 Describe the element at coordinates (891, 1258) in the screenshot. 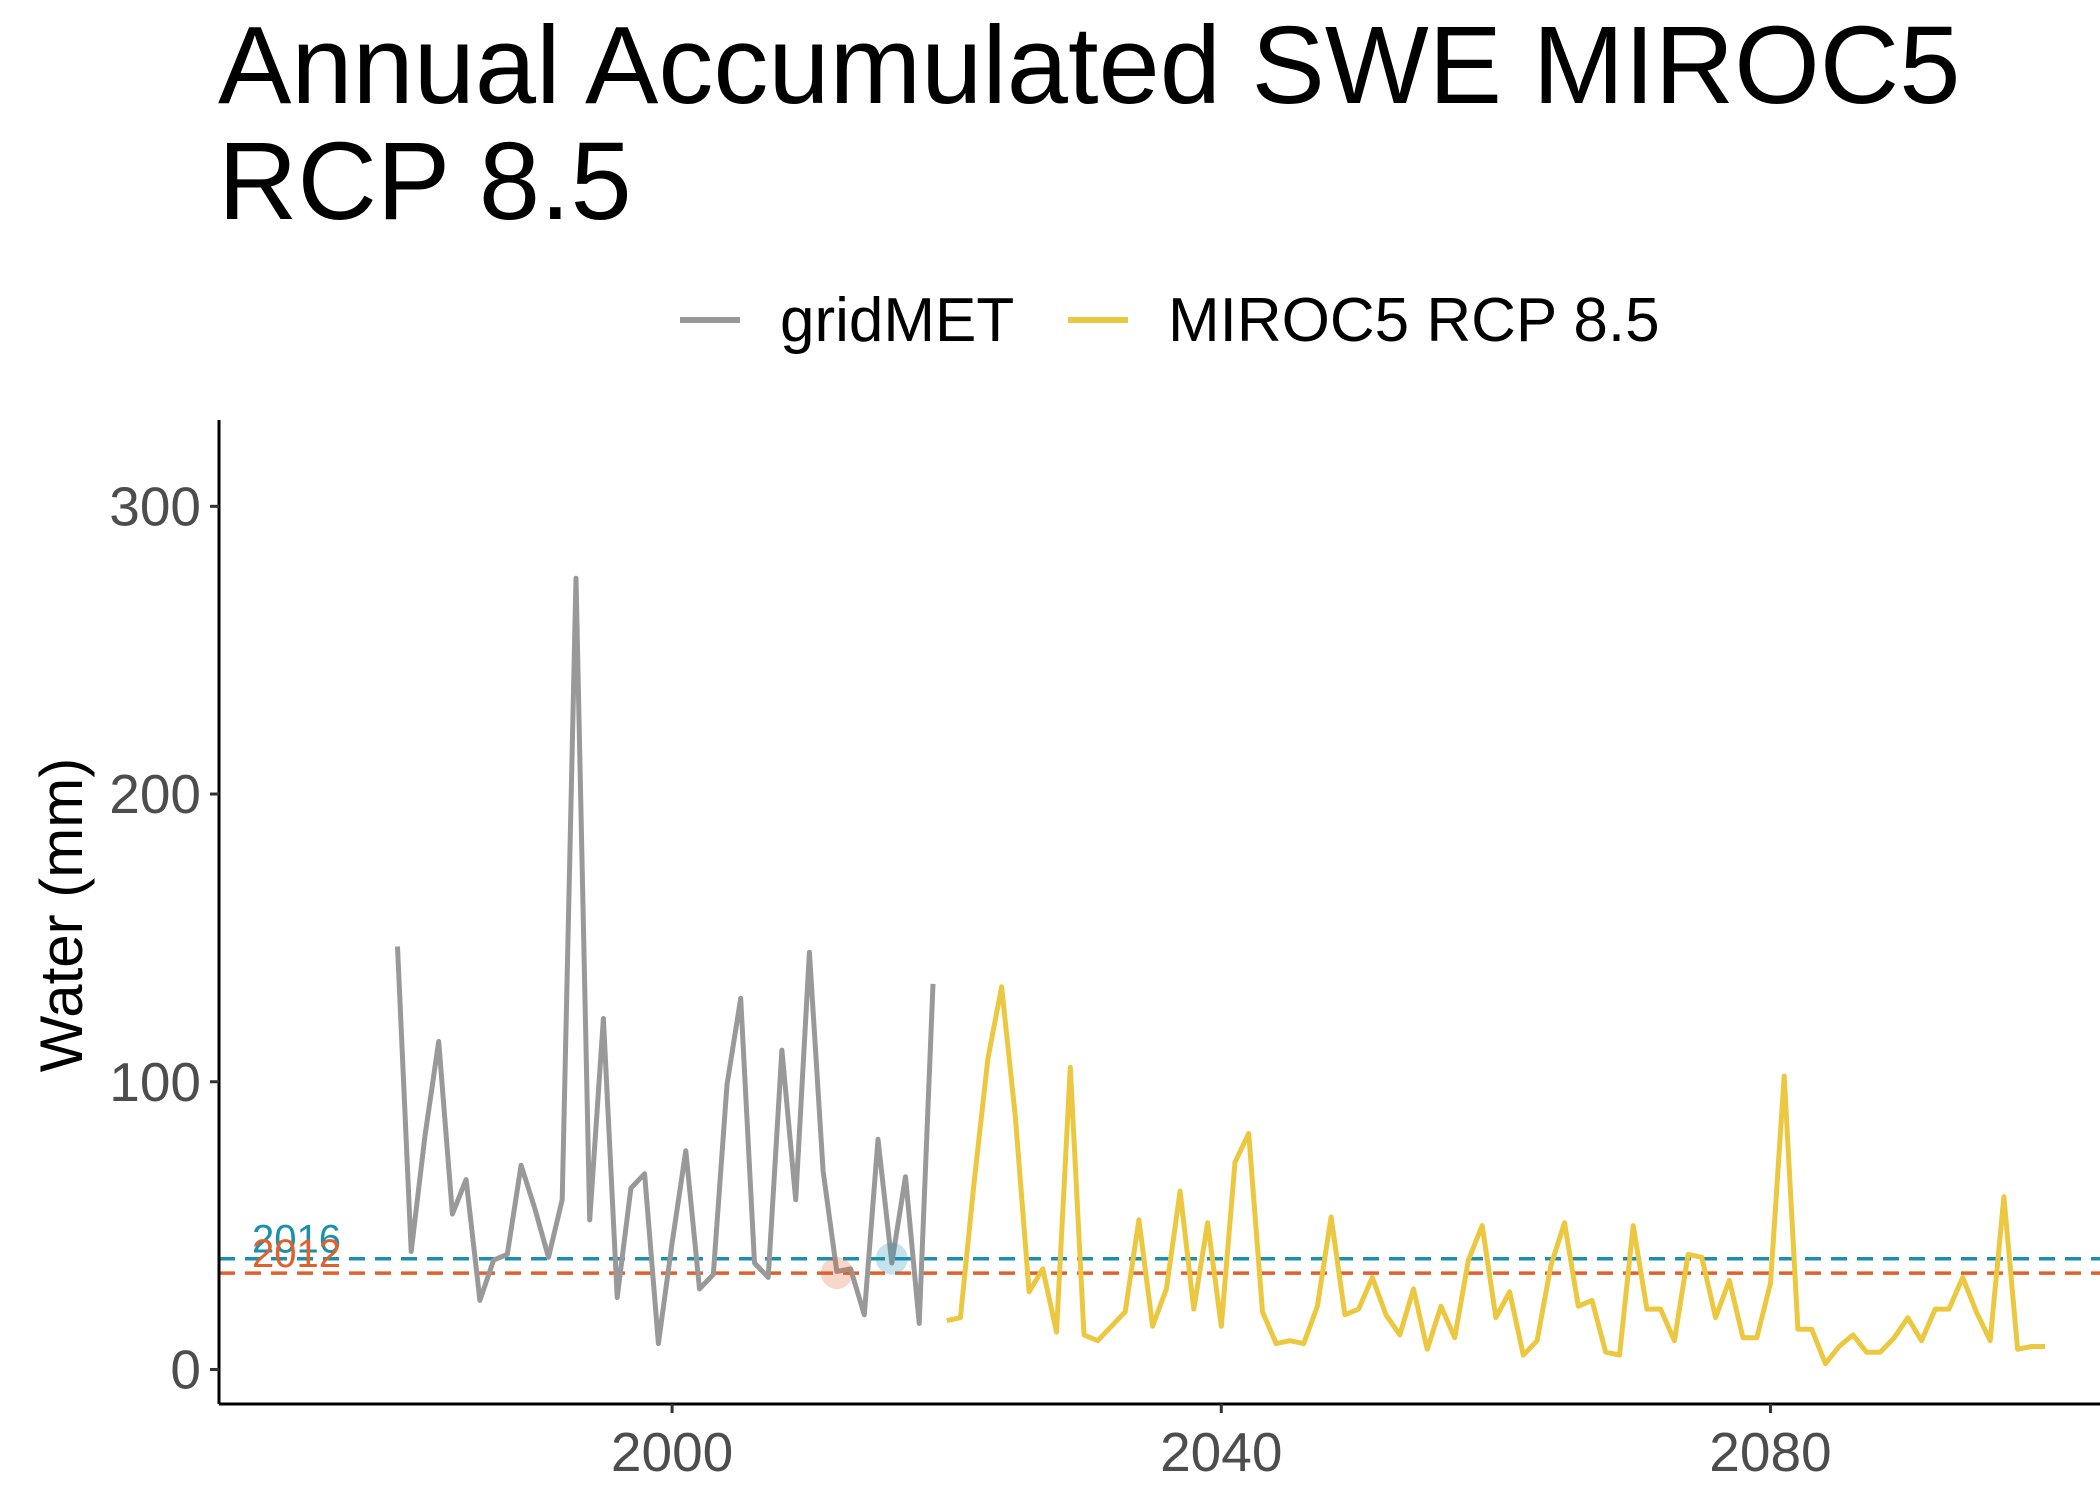

I see `reference-marker-2016` at that location.